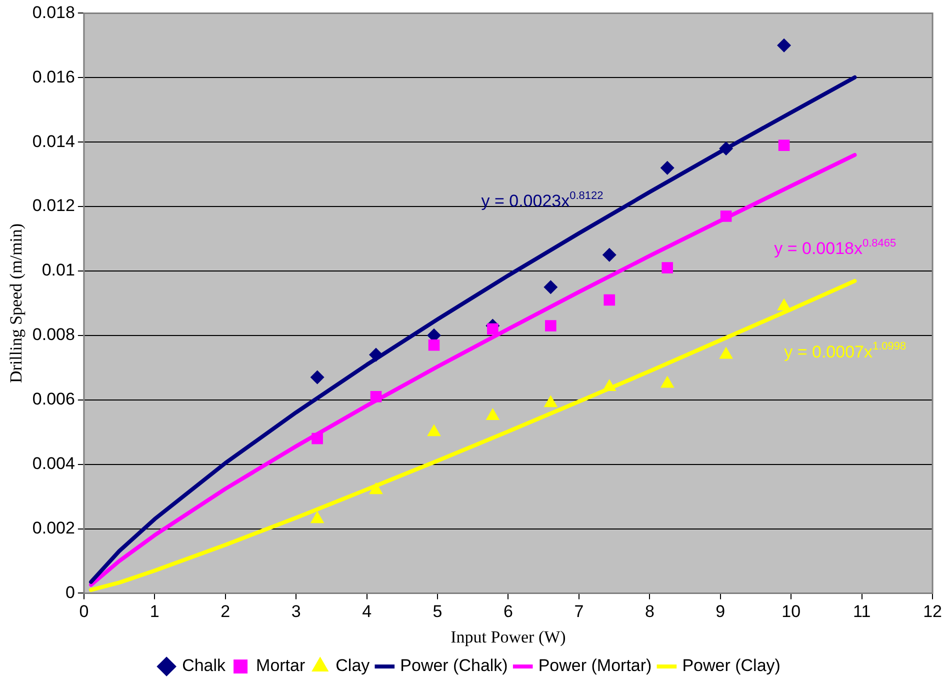 The height and width of the screenshot is (687, 945). What do you see at coordinates (721, 612) in the screenshot?
I see `x-tick-label: 9` at bounding box center [721, 612].